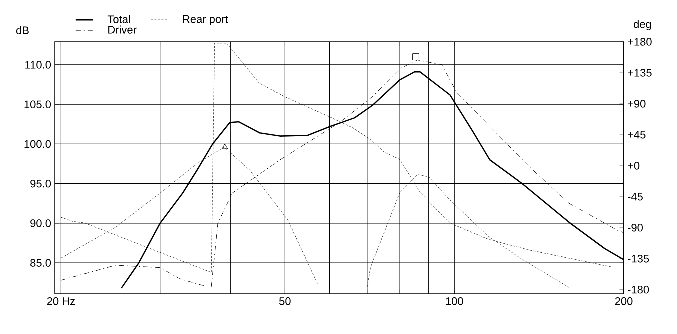  What do you see at coordinates (205, 21) in the screenshot?
I see `legend-label: Rear port` at bounding box center [205, 21].